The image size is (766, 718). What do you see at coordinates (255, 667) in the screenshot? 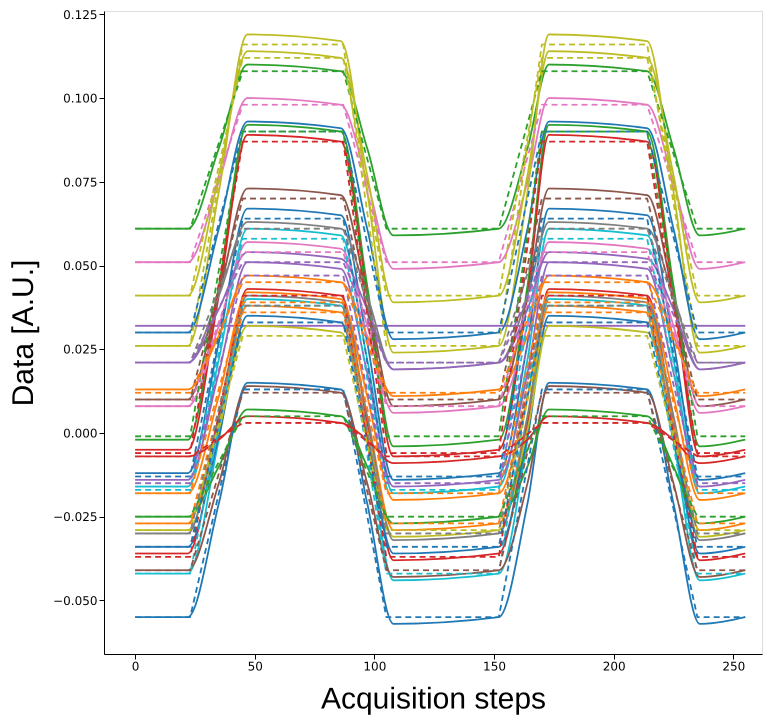
I see `x-tick-label: 50` at bounding box center [255, 667].